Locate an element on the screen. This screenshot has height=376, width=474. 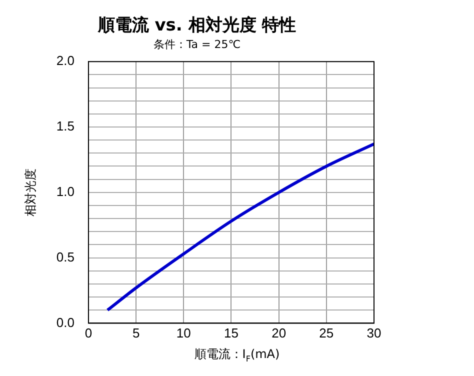
x-tick-label: 15 is located at coordinates (231, 333).